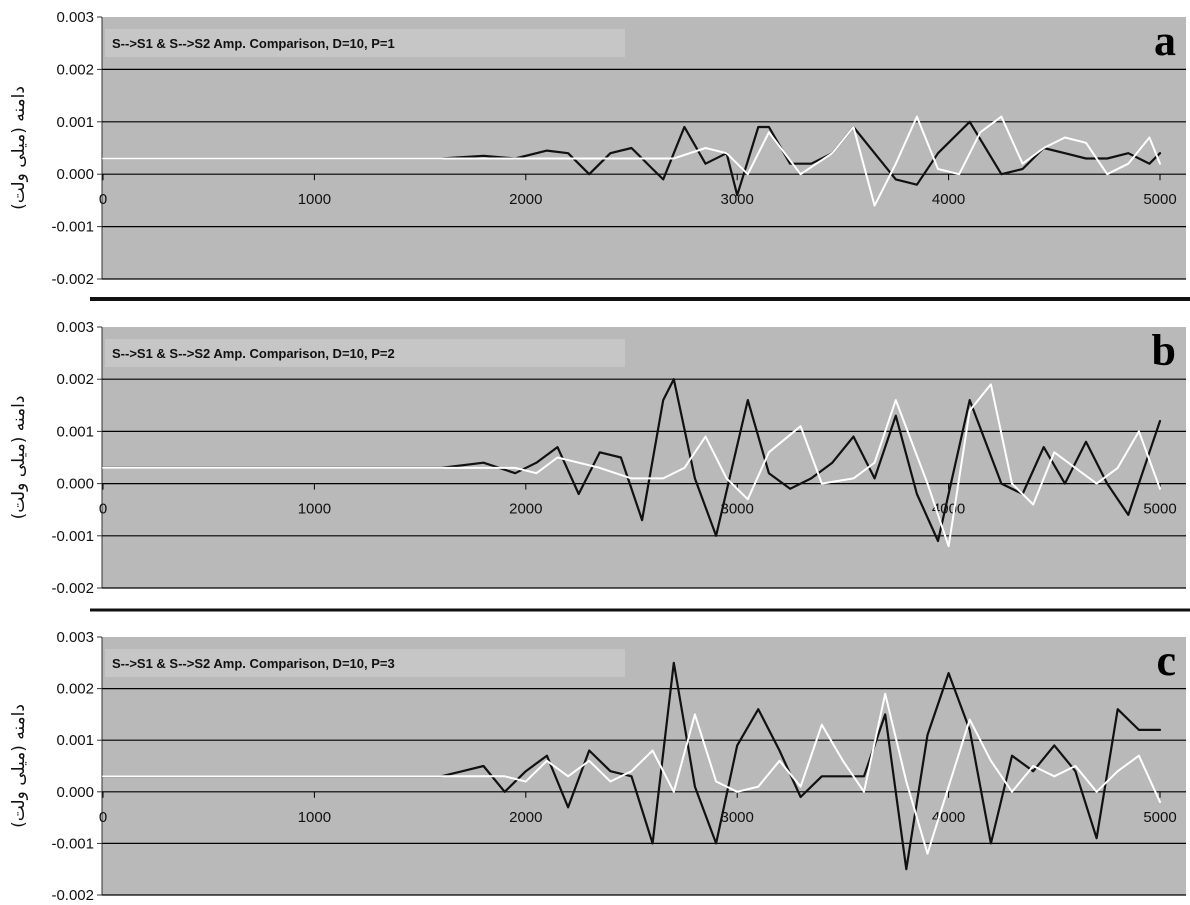  I want to click on panel-letter: c, so click(1166, 660).